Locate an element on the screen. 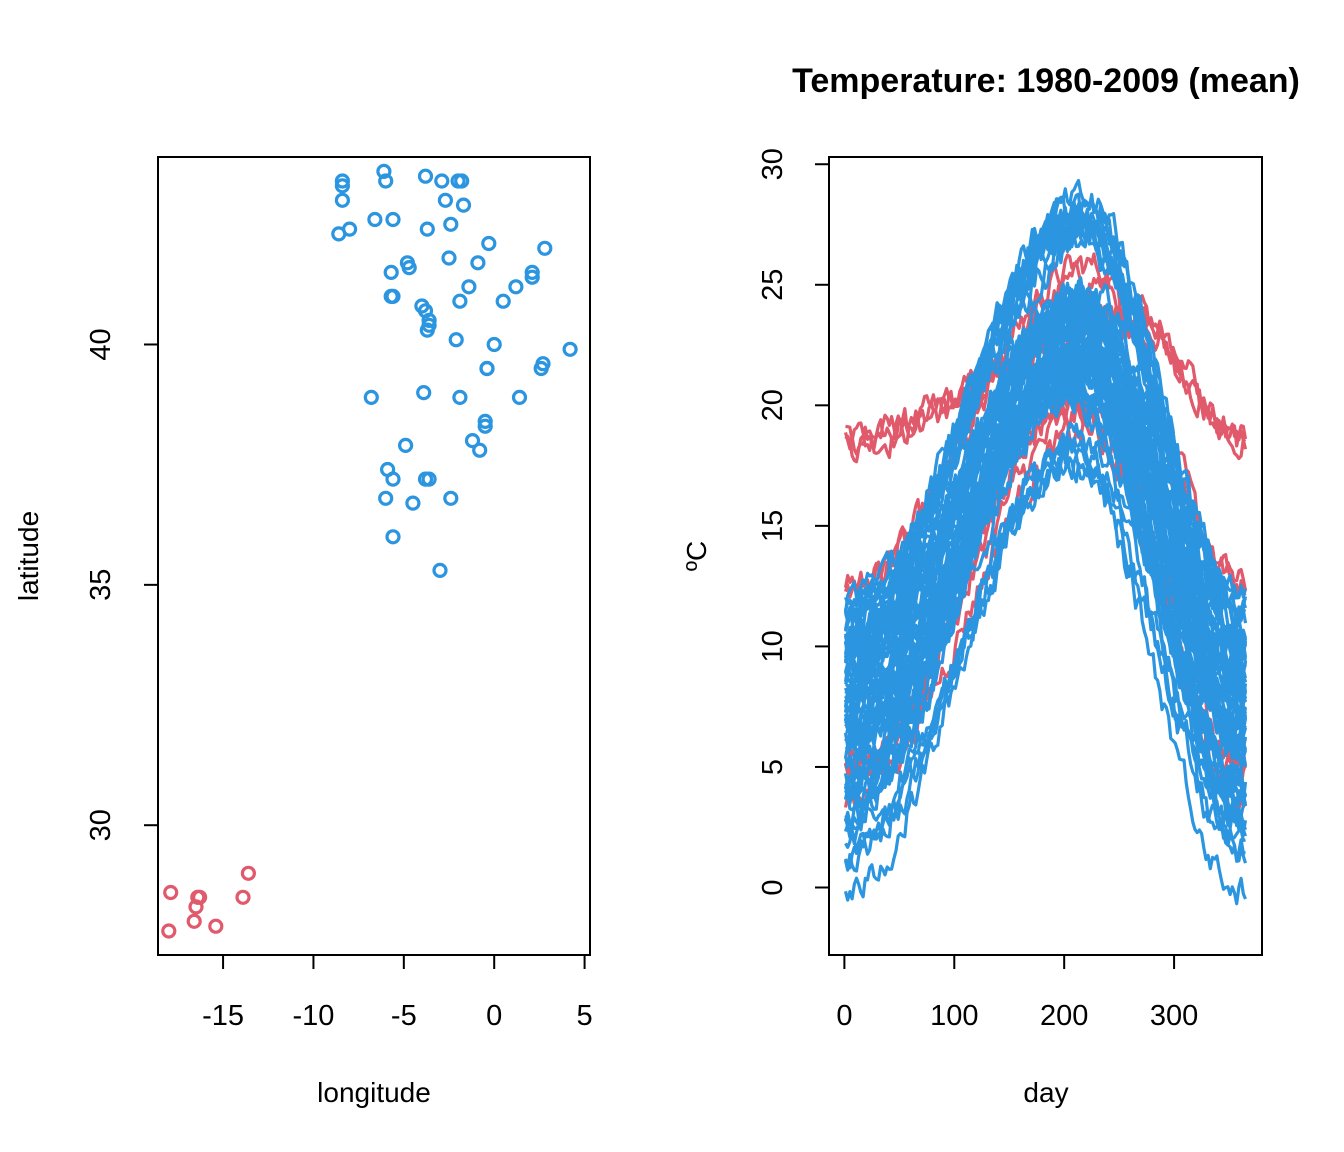 The width and height of the screenshot is (1344, 1152). longitude-tick-label: 0 is located at coordinates (494, 1016).